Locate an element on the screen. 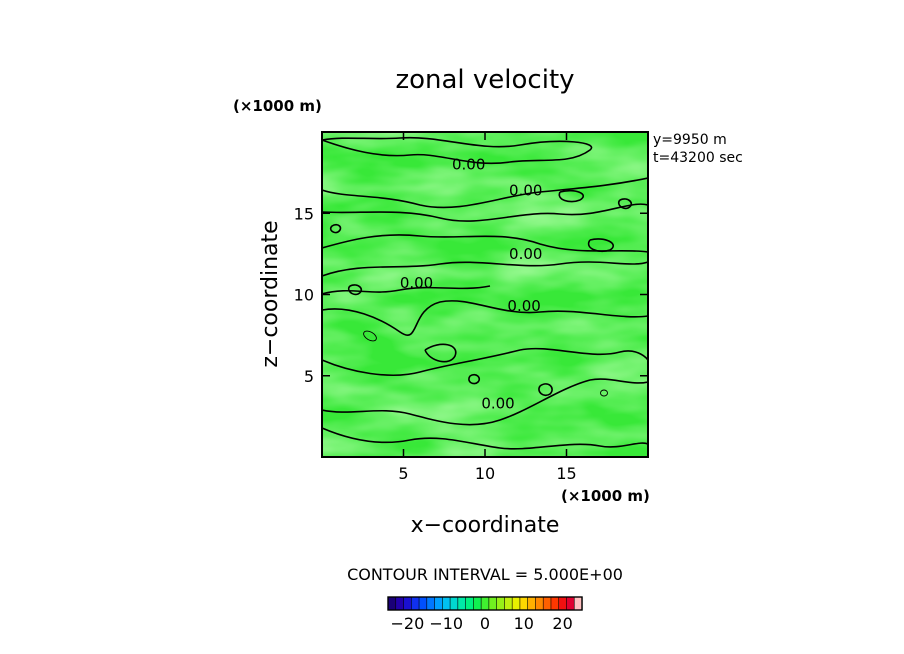 The height and width of the screenshot is (654, 904). y-tick-label: 5 is located at coordinates (309, 376).